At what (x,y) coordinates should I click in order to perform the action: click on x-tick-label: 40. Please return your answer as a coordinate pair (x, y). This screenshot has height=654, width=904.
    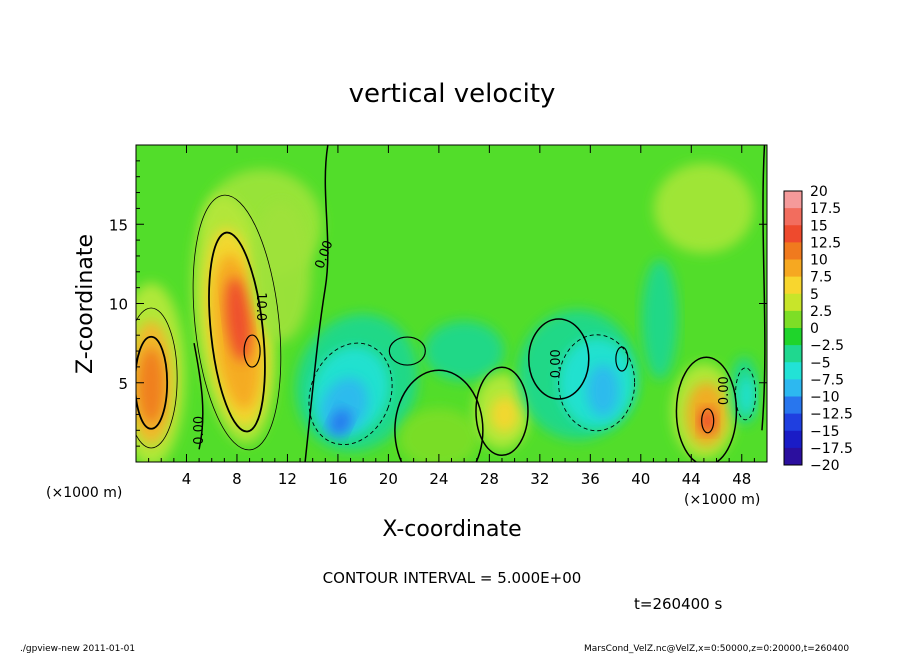
    Looking at the image, I should click on (640, 479).